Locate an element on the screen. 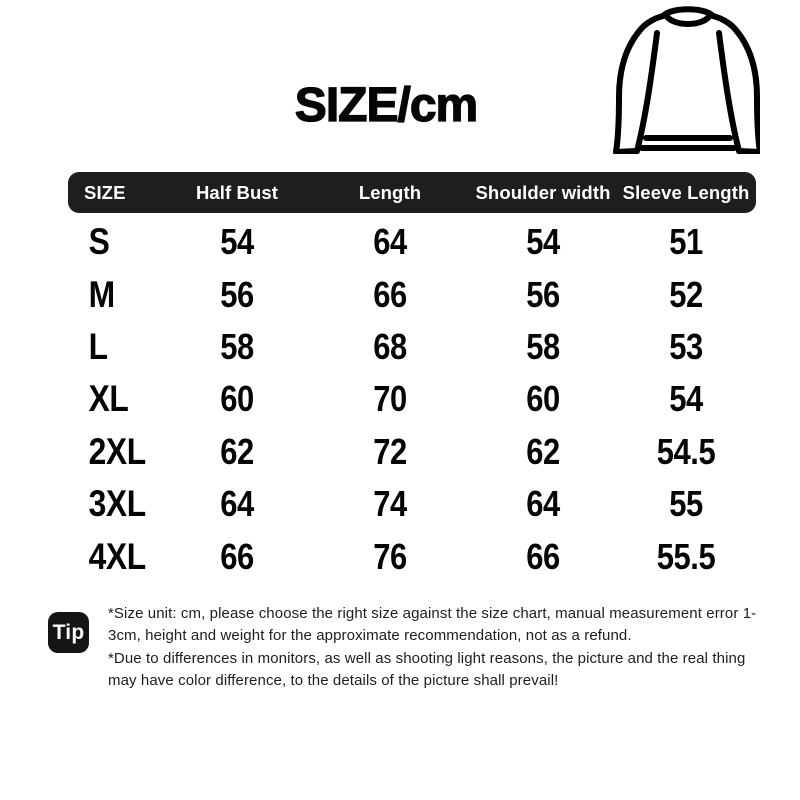 This screenshot has height=800, width=800. sweater-outline-graphic is located at coordinates (686, 80).